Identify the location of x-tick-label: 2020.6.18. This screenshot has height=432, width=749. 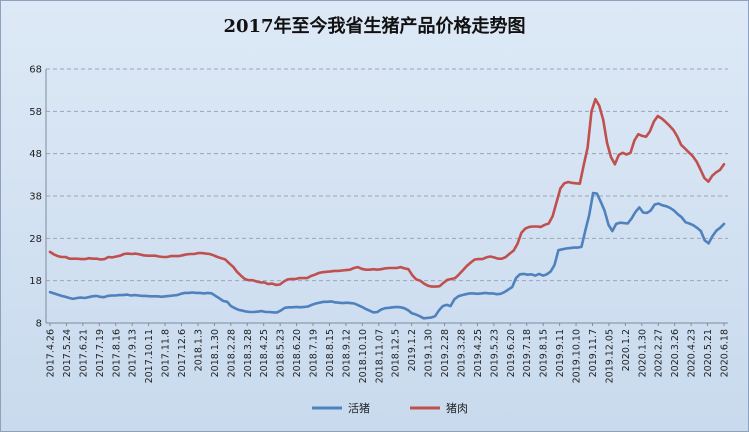
(725, 353).